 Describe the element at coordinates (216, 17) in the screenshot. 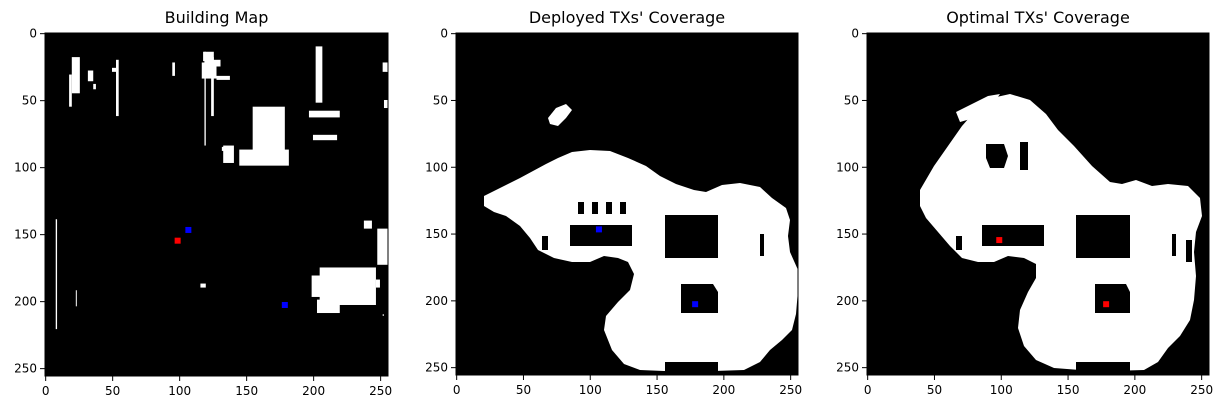

I see `panel-title-building-map: Building Map` at that location.